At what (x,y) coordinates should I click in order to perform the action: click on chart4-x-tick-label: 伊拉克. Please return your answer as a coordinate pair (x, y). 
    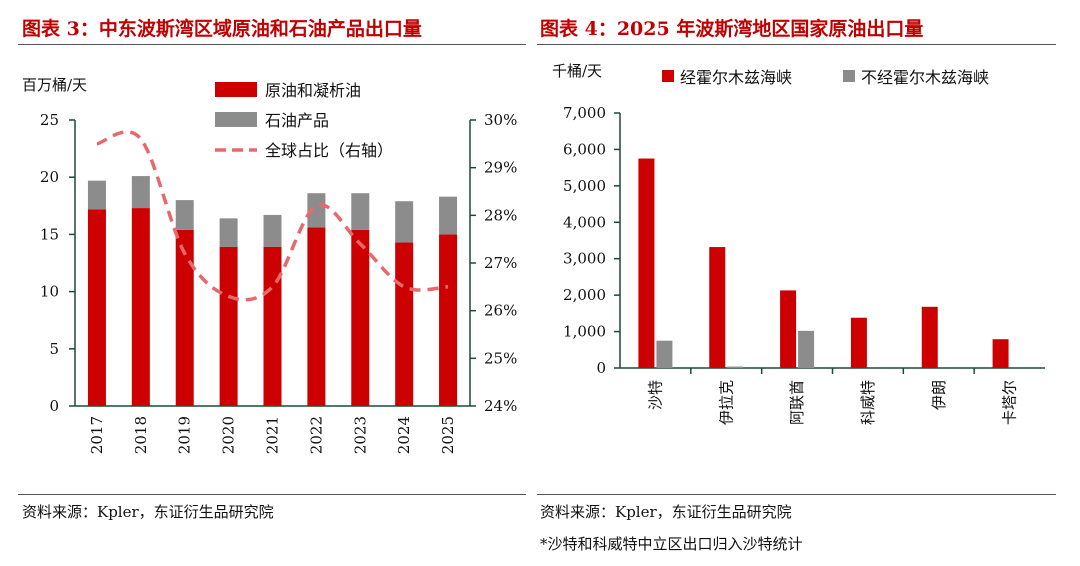
    Looking at the image, I should click on (726, 402).